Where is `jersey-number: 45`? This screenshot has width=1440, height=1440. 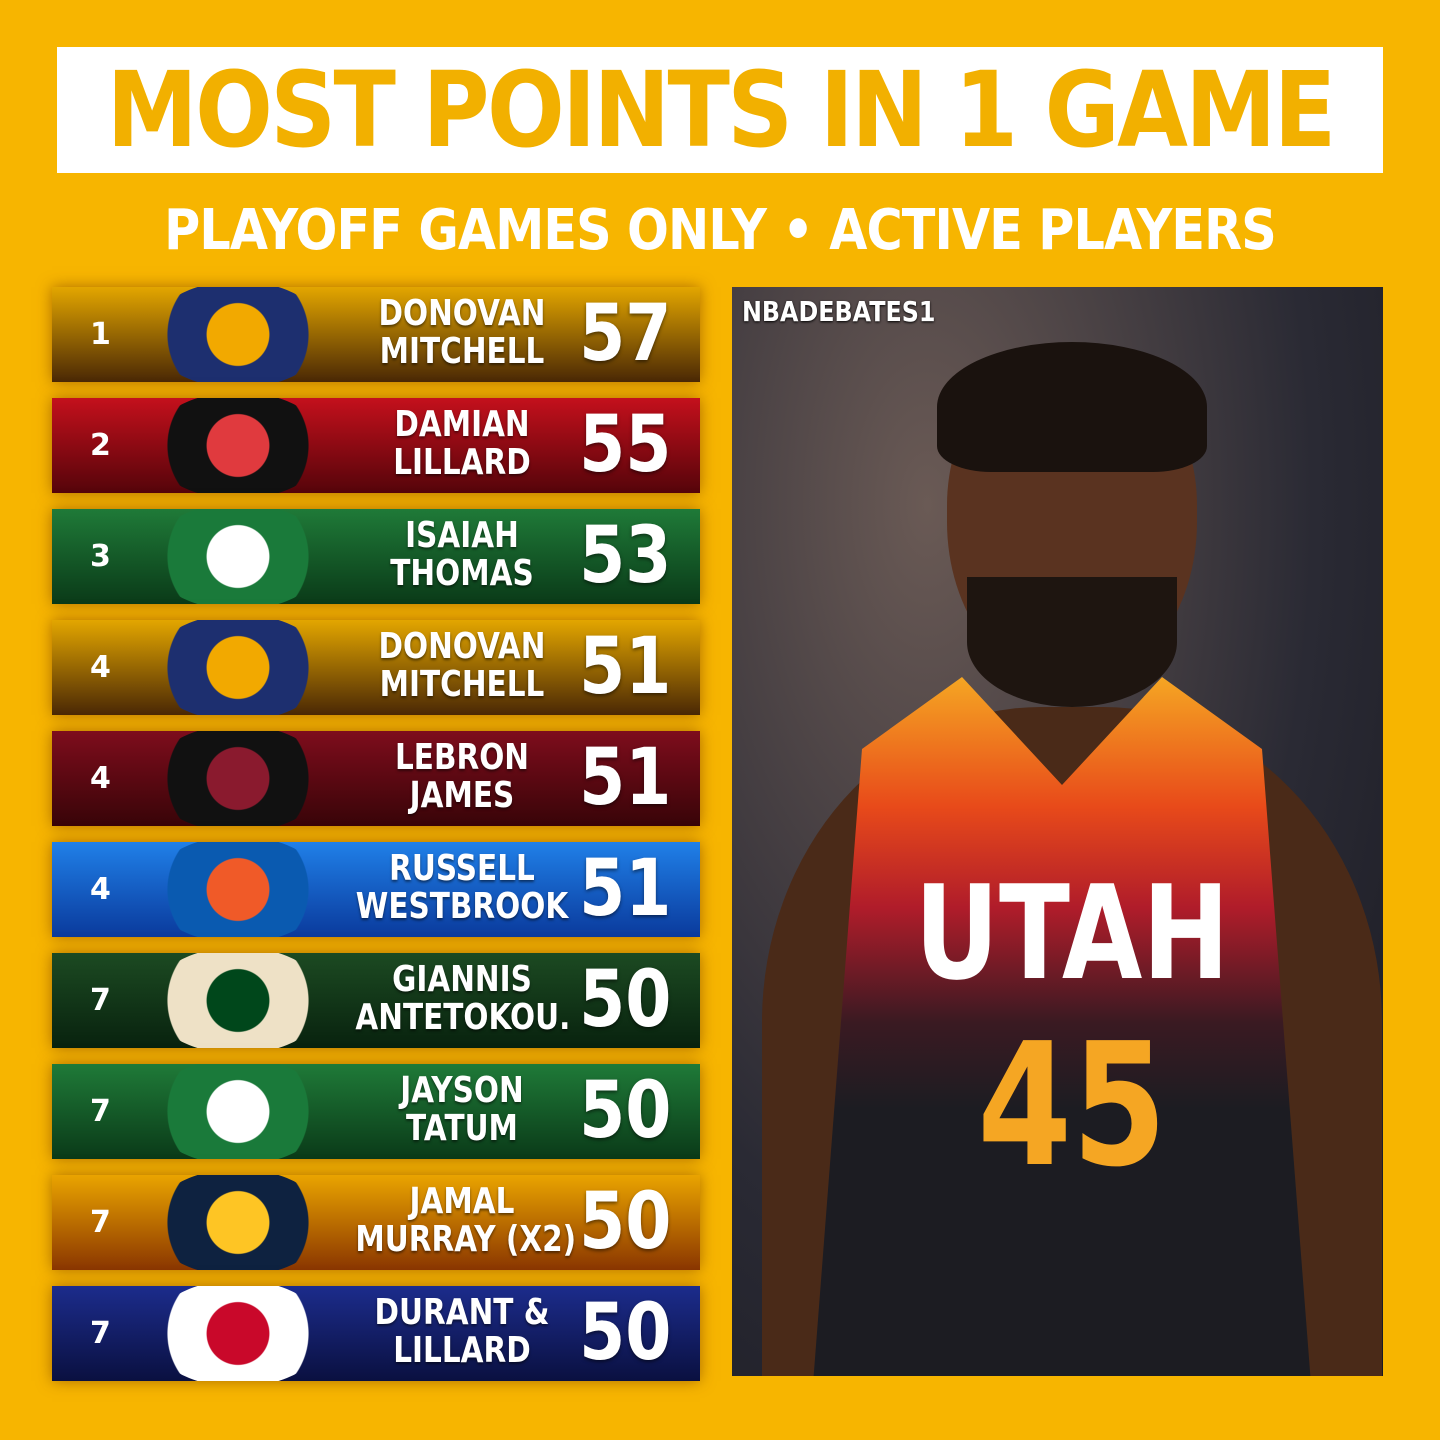 jersey-number: 45 is located at coordinates (1072, 1106).